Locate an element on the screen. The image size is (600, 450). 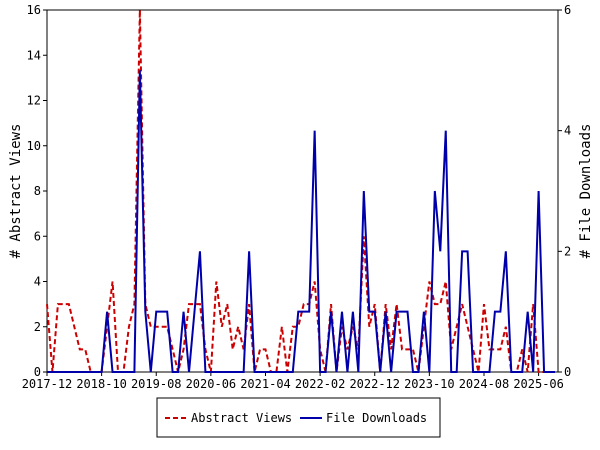
x-tick-label: 2023-10 is located at coordinates (429, 384).